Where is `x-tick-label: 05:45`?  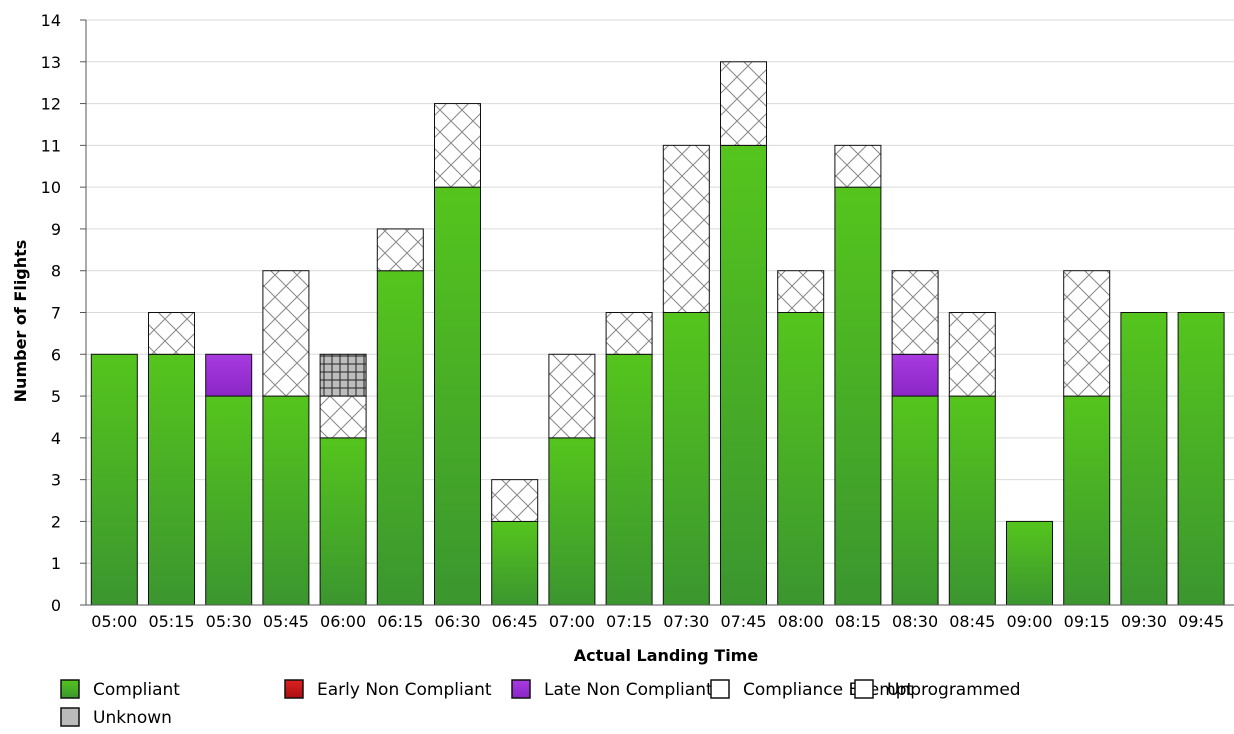
x-tick-label: 05:45 is located at coordinates (286, 621).